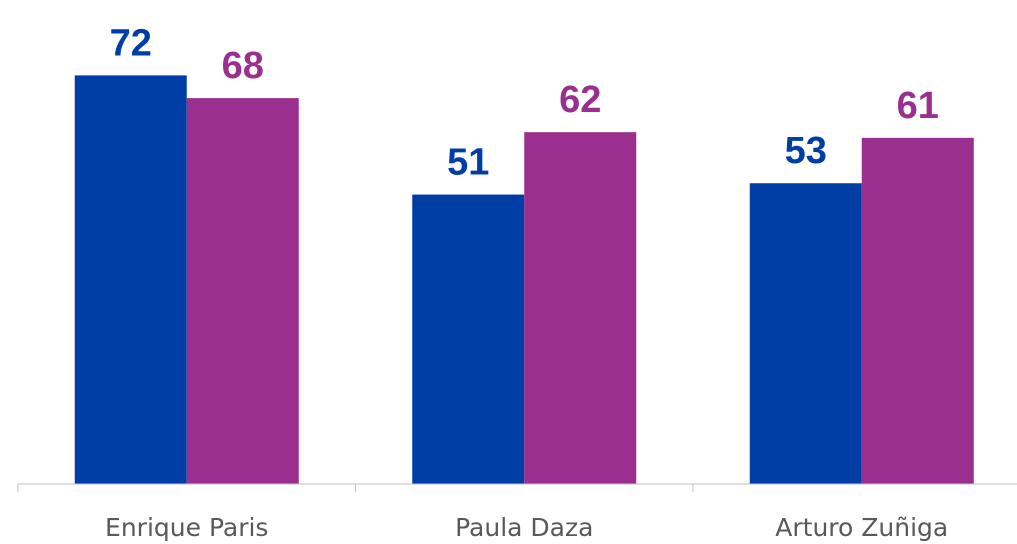  Describe the element at coordinates (806, 151) in the screenshot. I see `value-label: 53` at that location.